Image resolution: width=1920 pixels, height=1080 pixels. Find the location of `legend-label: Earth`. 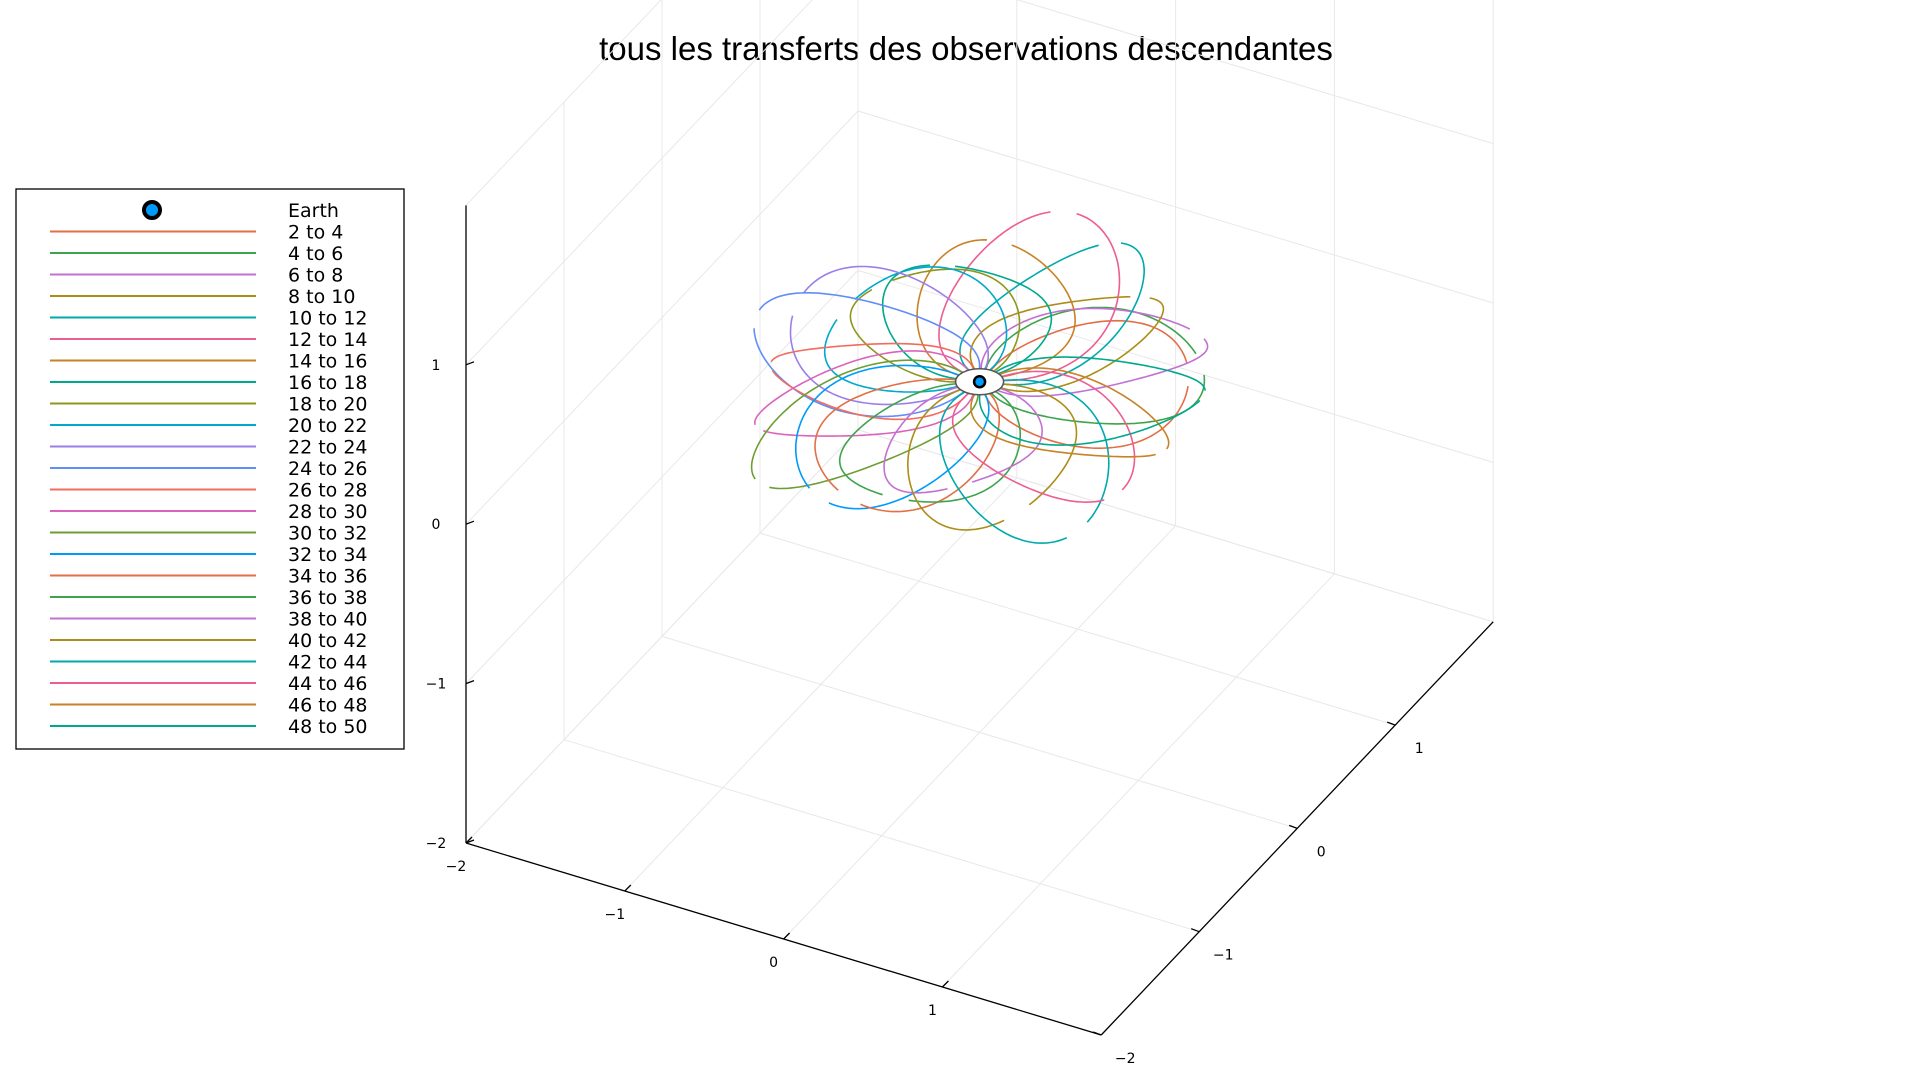

legend-label: Earth is located at coordinates (313, 211).